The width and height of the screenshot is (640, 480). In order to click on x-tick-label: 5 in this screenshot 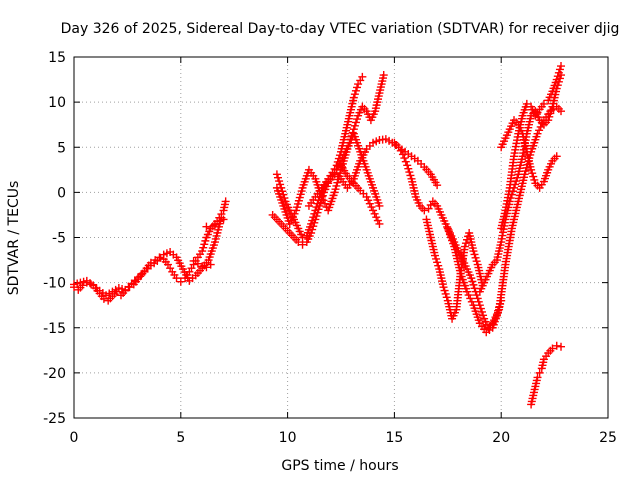, I will do `click(180, 438)`.